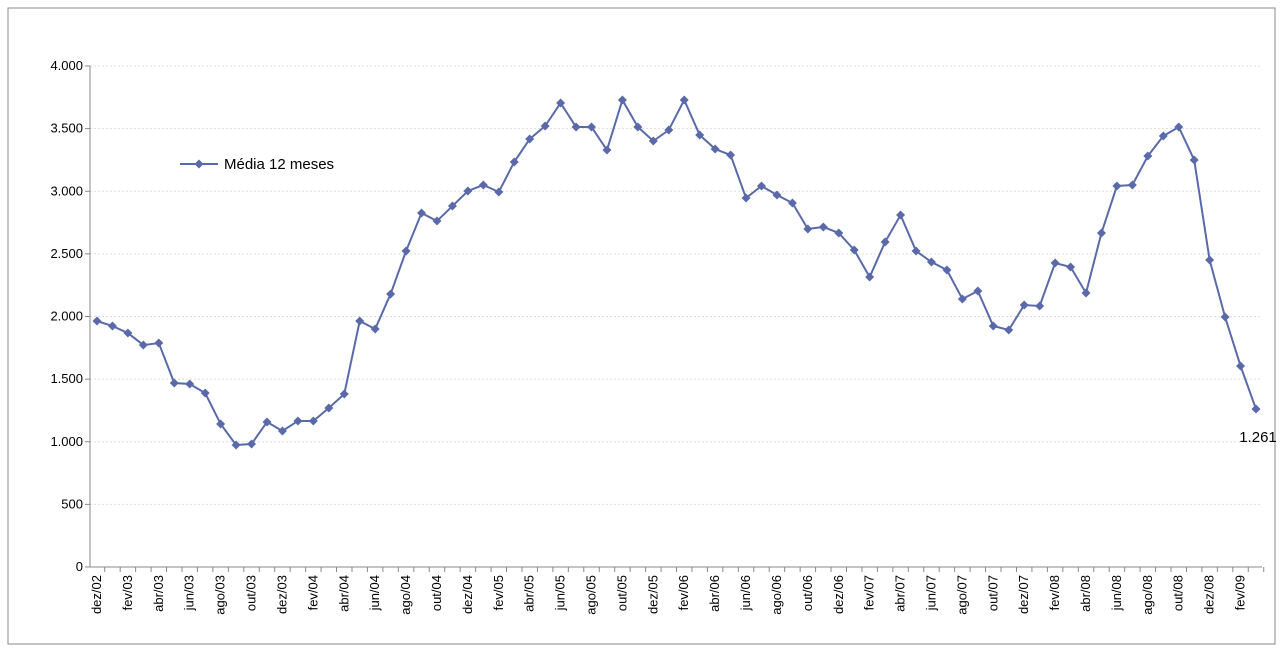 Image resolution: width=1283 pixels, height=657 pixels. What do you see at coordinates (189, 593) in the screenshot?
I see `x-tick-label: jun/03` at bounding box center [189, 593].